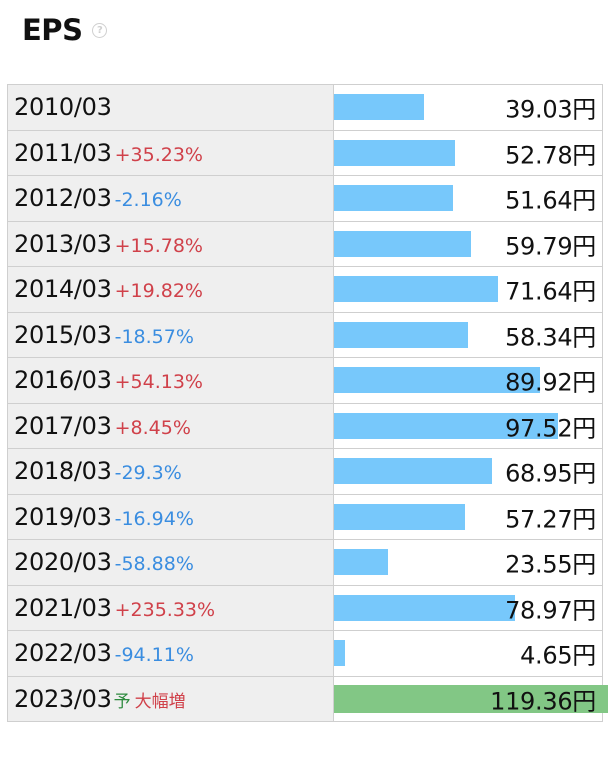  Describe the element at coordinates (558, 655) in the screenshot. I see `value-label: 4.65円` at that location.